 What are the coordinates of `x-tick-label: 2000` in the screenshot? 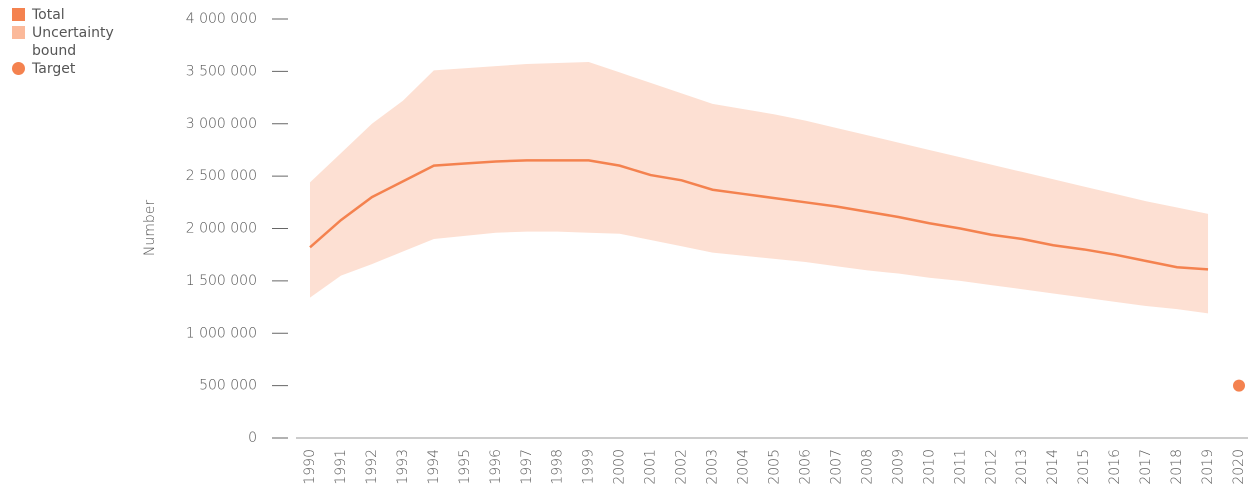 It's located at (620, 467).